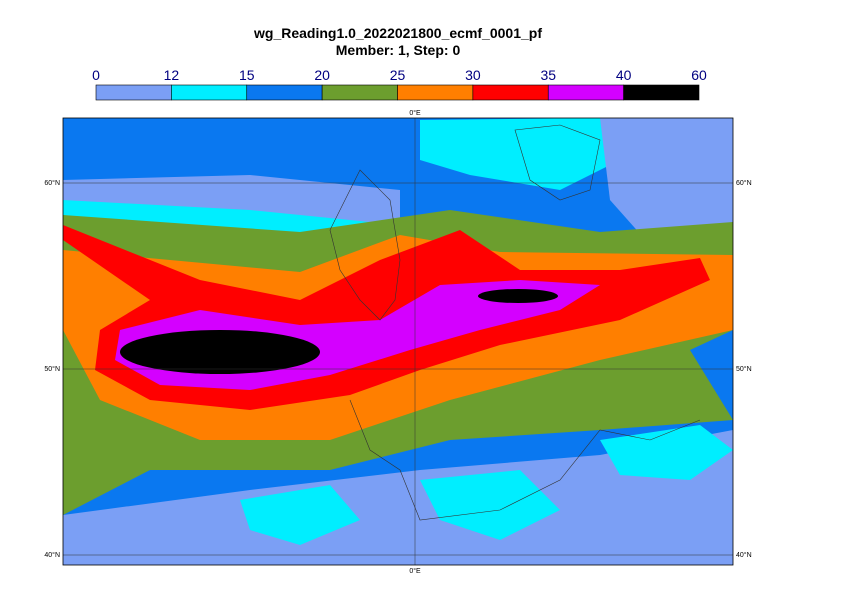  I want to click on colorbar-tick-label: 60, so click(699, 75).